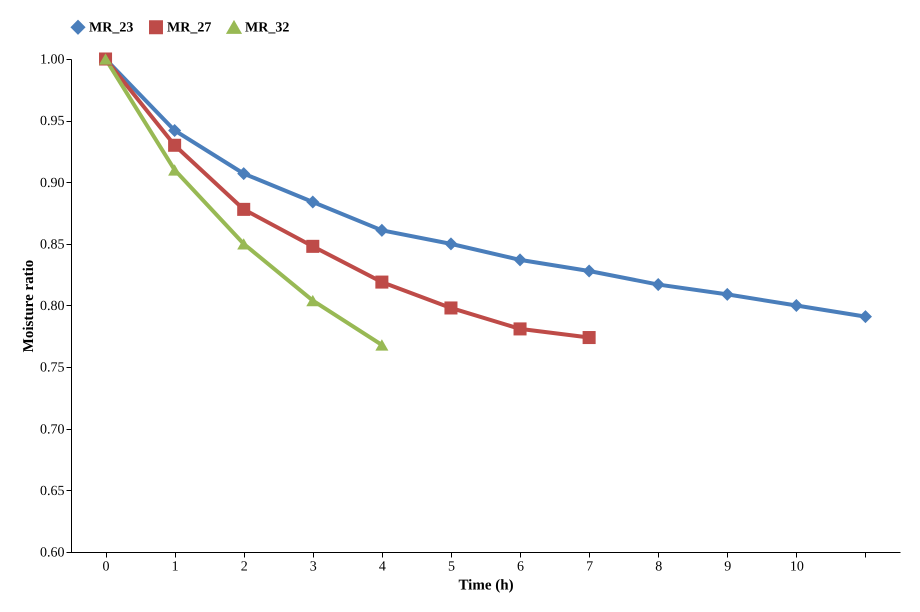 The width and height of the screenshot is (920, 612). Describe the element at coordinates (590, 567) in the screenshot. I see `x-tick-label: 7` at that location.